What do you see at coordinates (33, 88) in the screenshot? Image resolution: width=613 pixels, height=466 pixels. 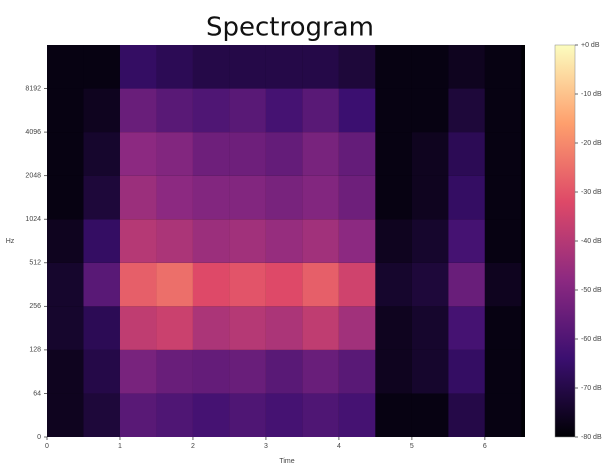 I see `y-tick-label: 8192` at bounding box center [33, 88].